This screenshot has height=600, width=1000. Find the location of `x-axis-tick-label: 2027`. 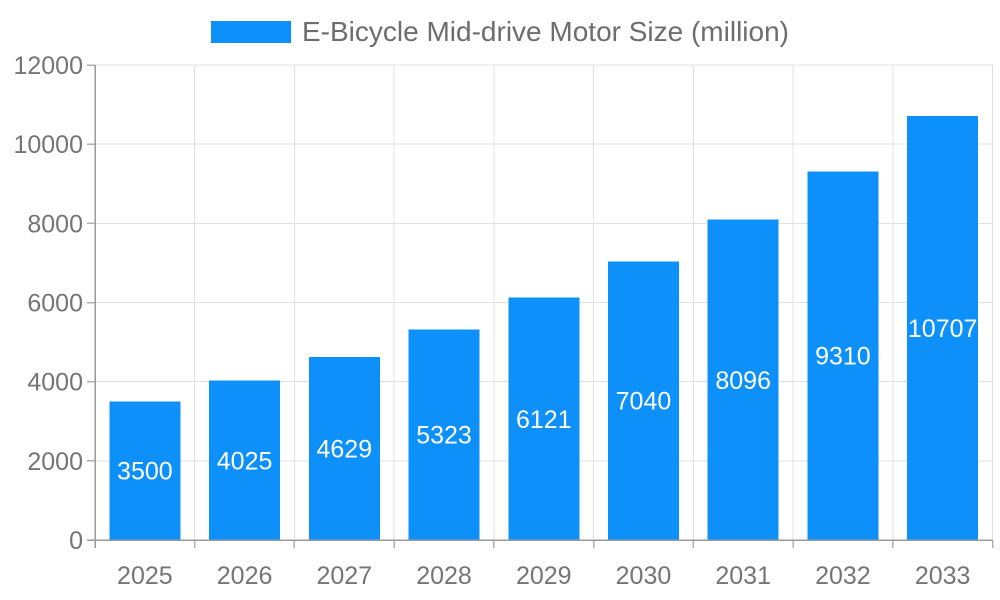

x-axis-tick-label: 2027 is located at coordinates (344, 576).